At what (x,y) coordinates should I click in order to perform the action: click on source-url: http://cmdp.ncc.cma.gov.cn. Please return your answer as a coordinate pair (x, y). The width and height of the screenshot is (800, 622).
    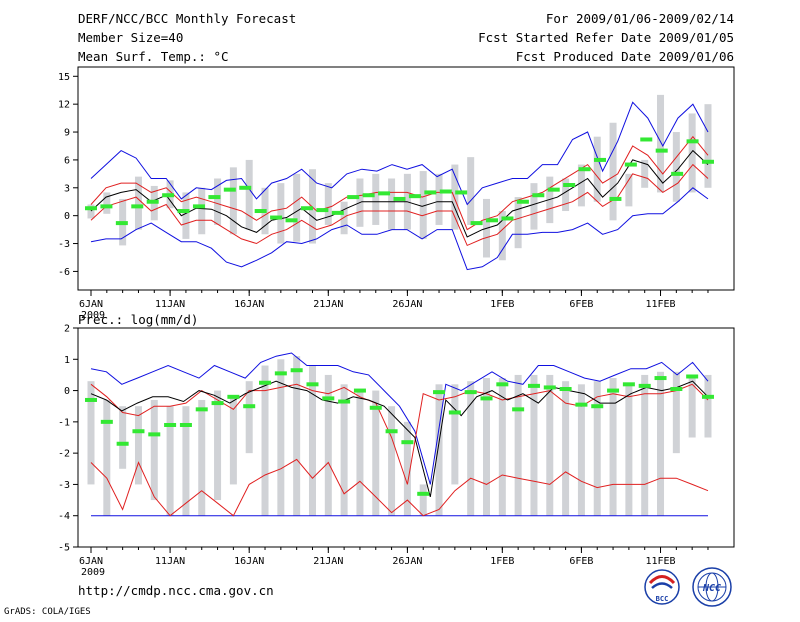
    Looking at the image, I should click on (176, 590).